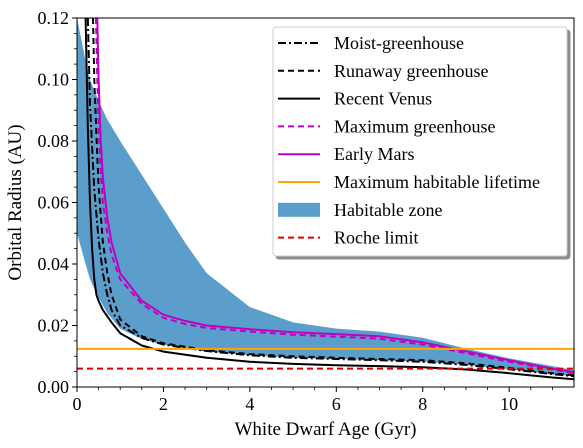  I want to click on x-axis-label: White Dwarf Age (Gyr), so click(325, 429).